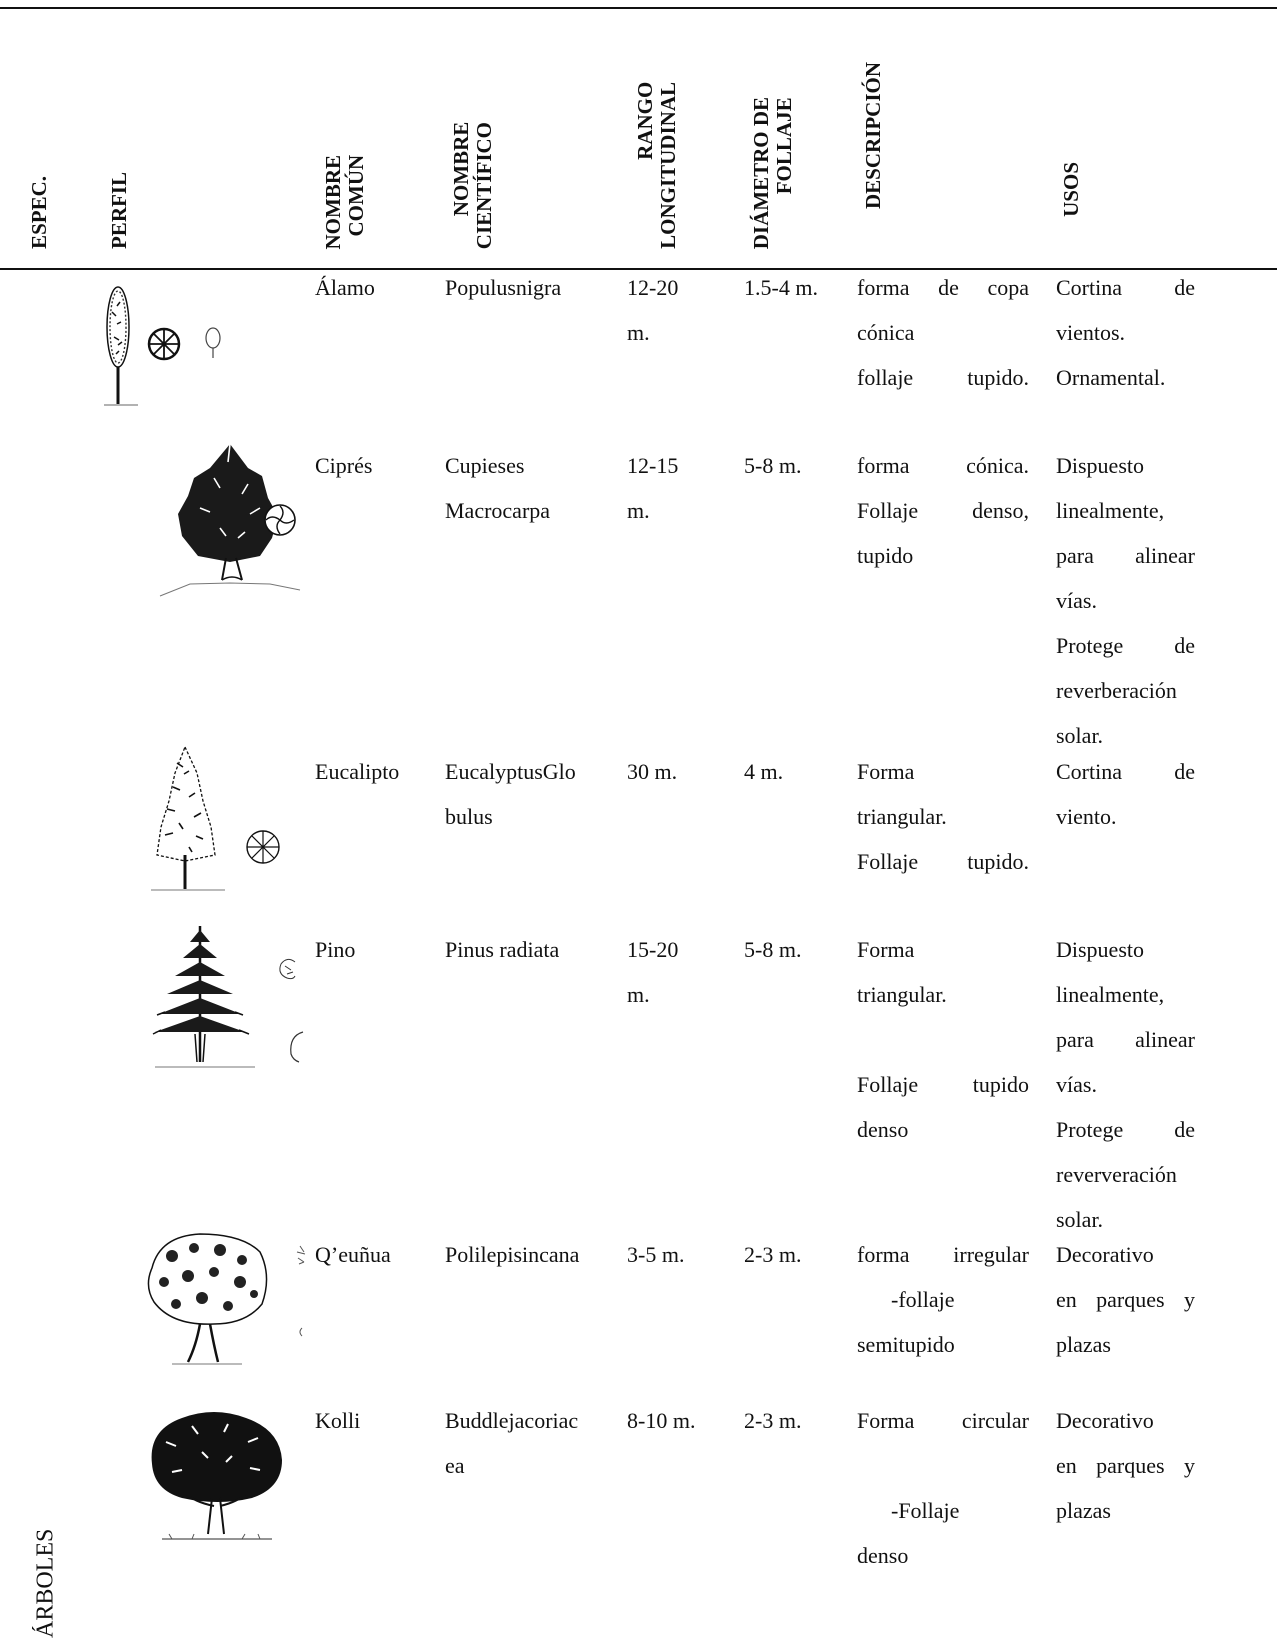  Describe the element at coordinates (510, 771) in the screenshot. I see `cientifico-text: EucalyptusGlo` at that location.